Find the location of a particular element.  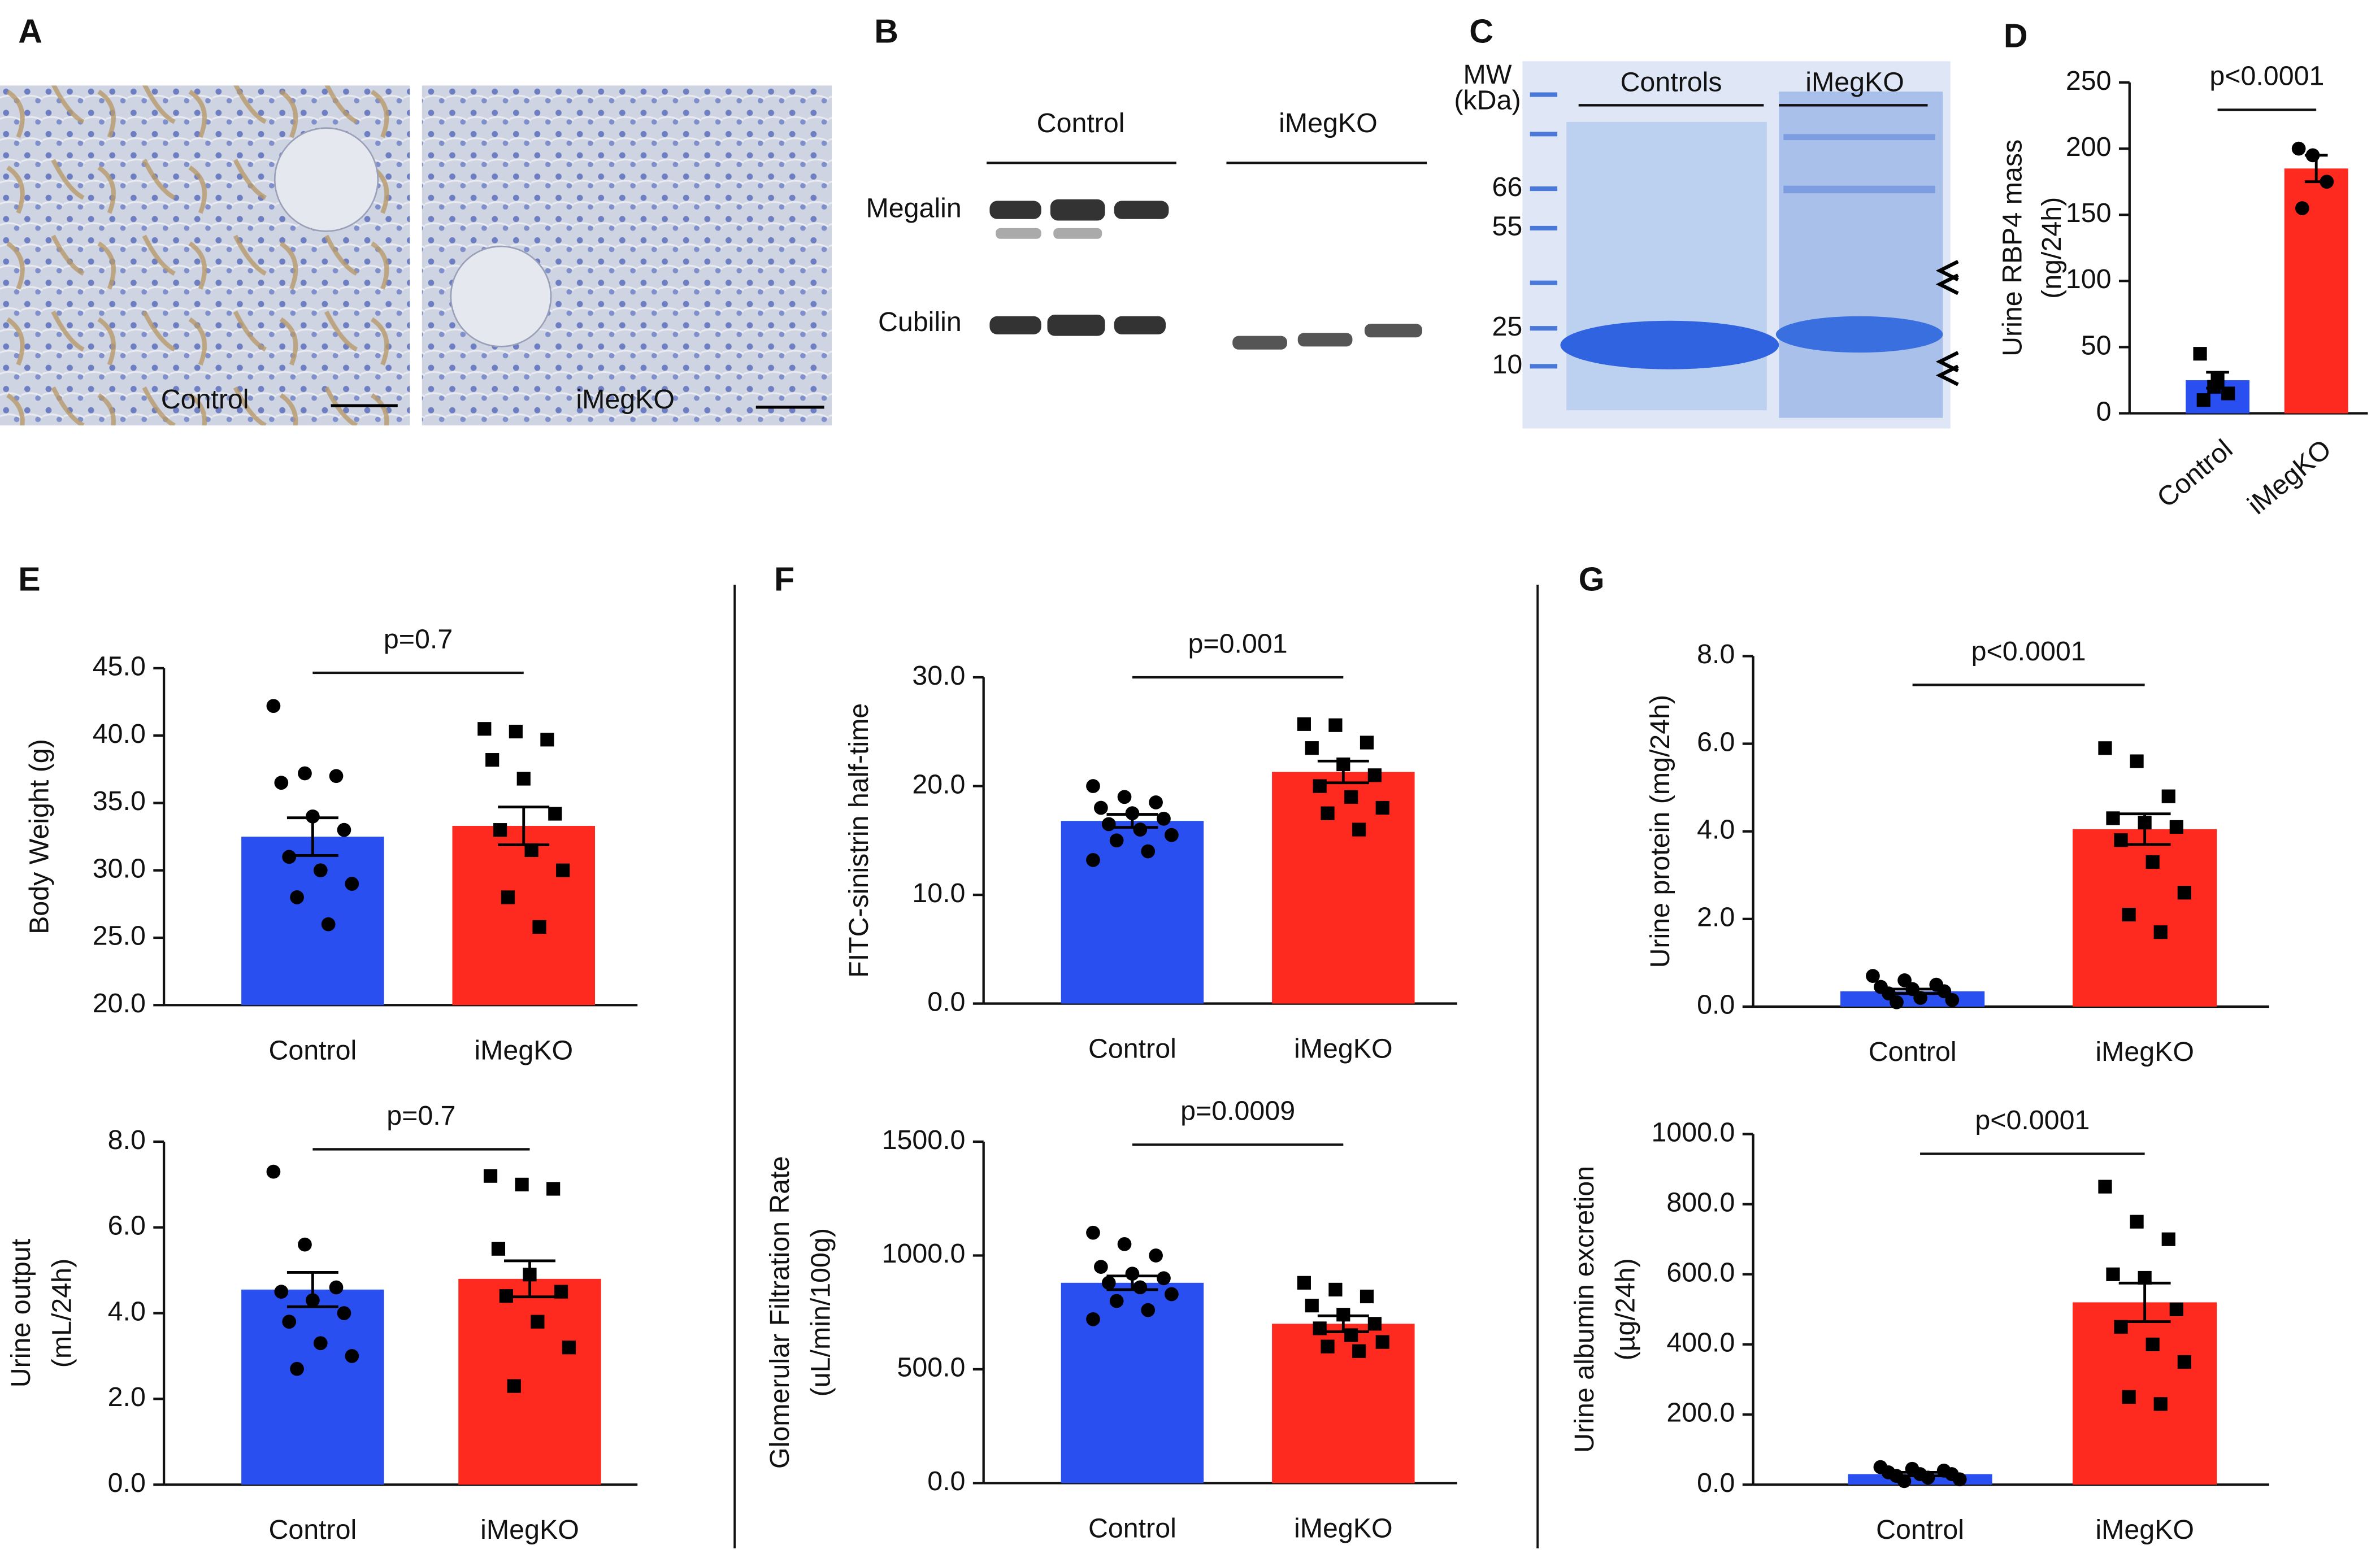

y-tick-label: 35.0 is located at coordinates (119, 801).